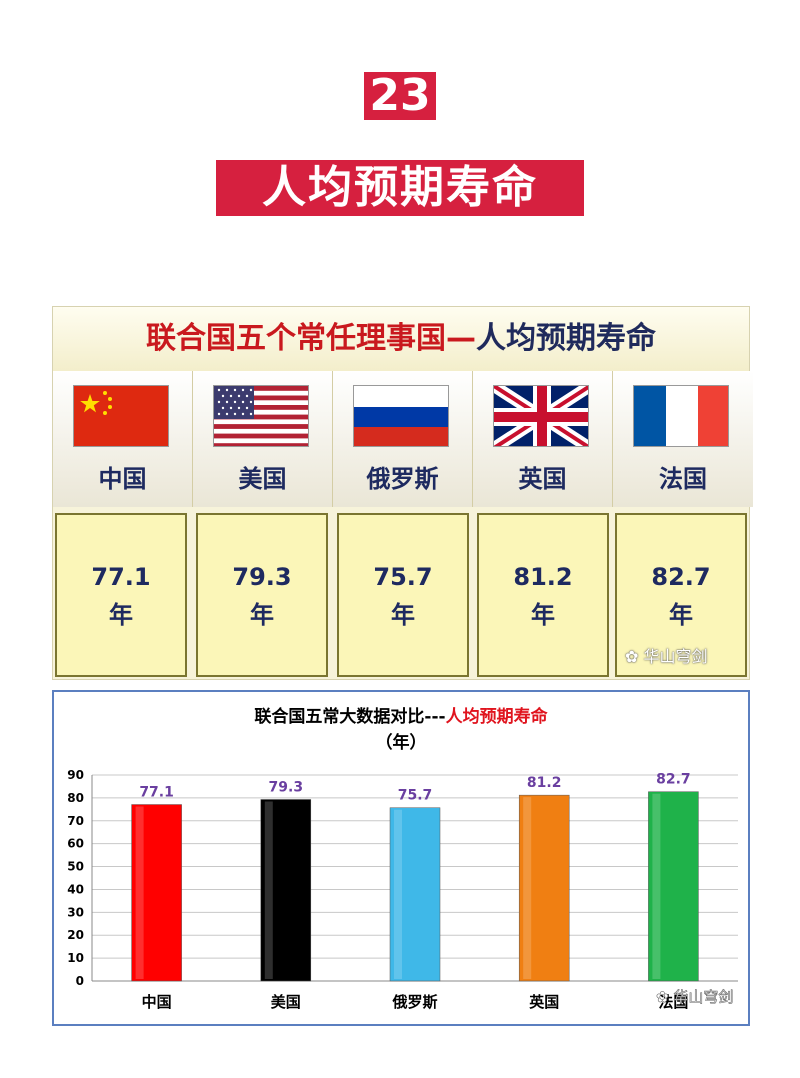  What do you see at coordinates (675, 656) in the screenshot?
I see `watermark-text: 华山穹剑` at bounding box center [675, 656].